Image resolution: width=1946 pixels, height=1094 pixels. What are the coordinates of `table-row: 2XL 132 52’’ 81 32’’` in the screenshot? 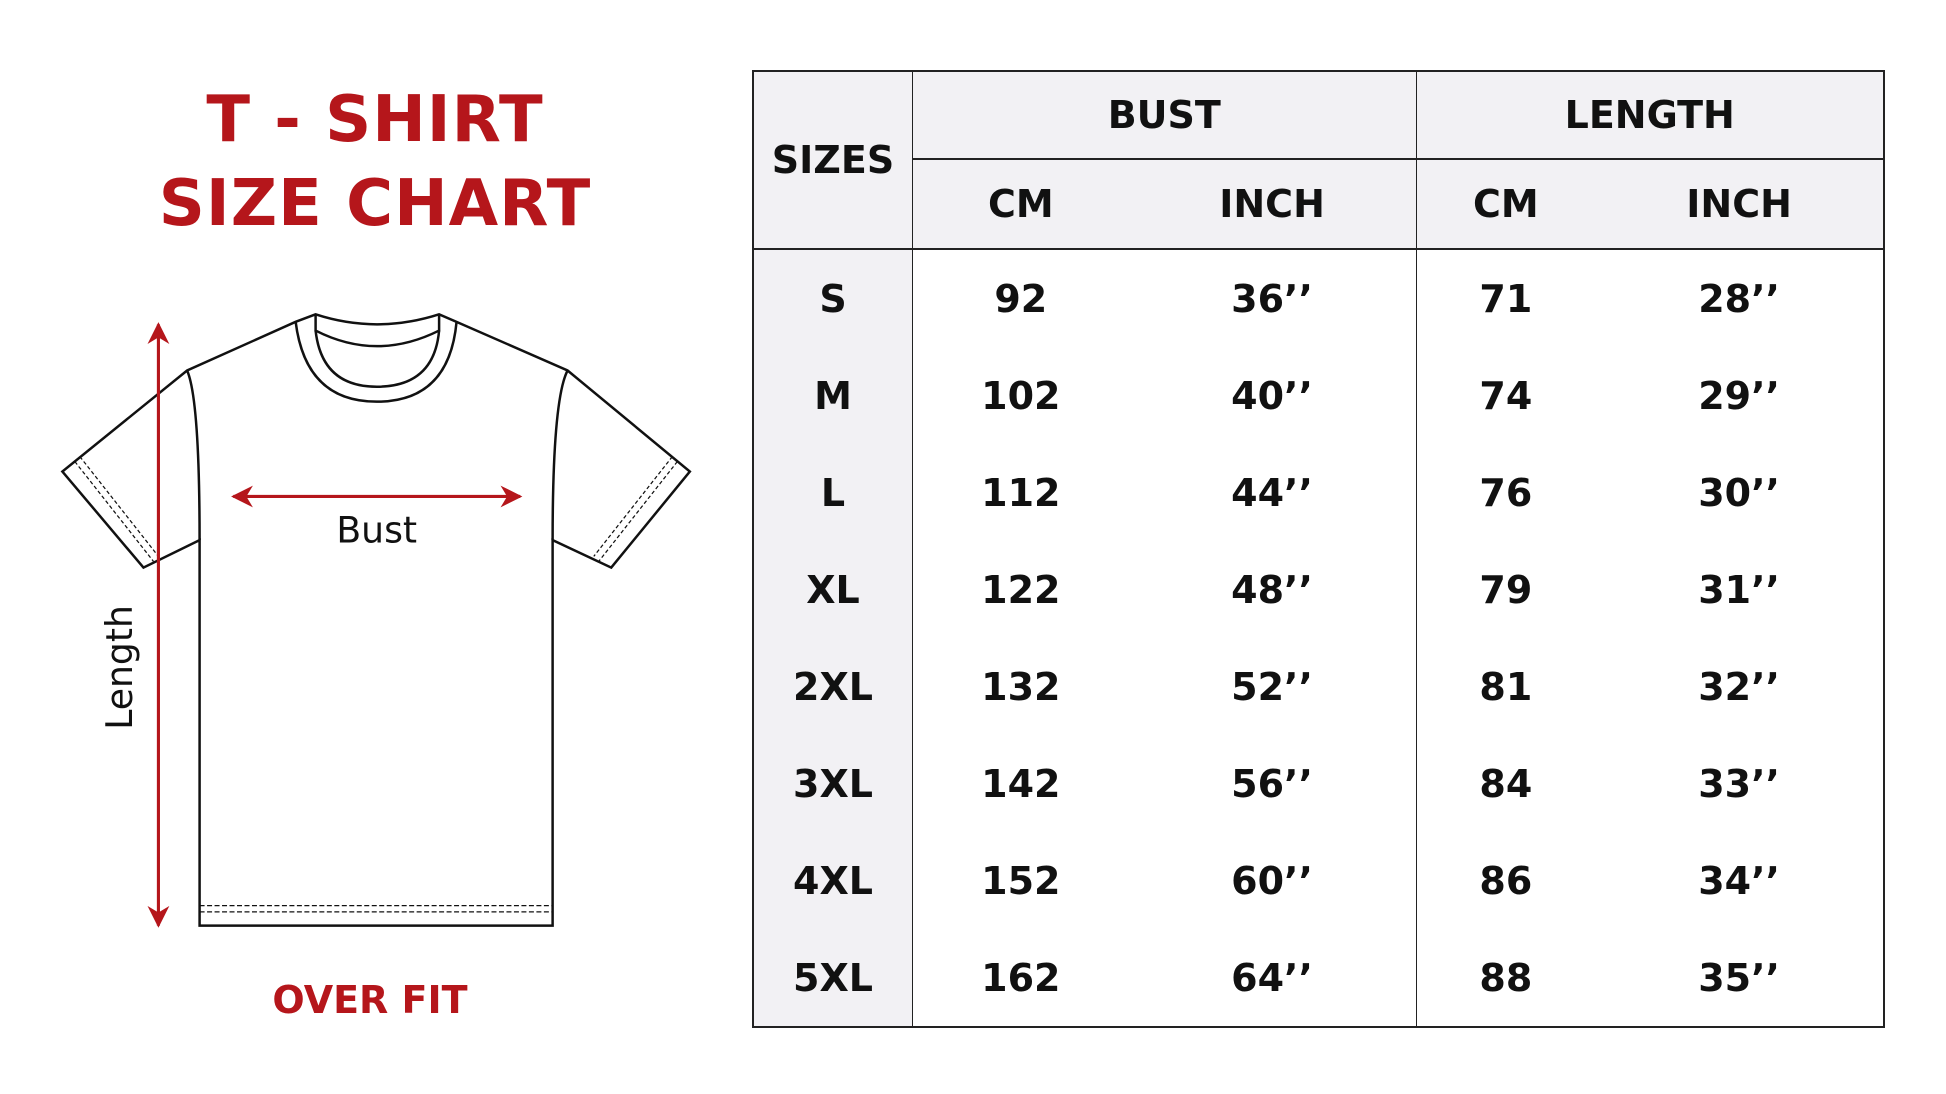 It's located at (1318, 686).